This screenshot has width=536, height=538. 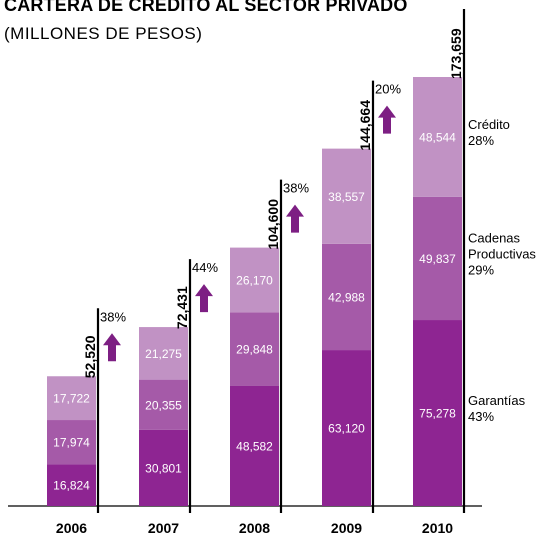 I want to click on segment-value-label: 75,278, so click(x=437, y=414).